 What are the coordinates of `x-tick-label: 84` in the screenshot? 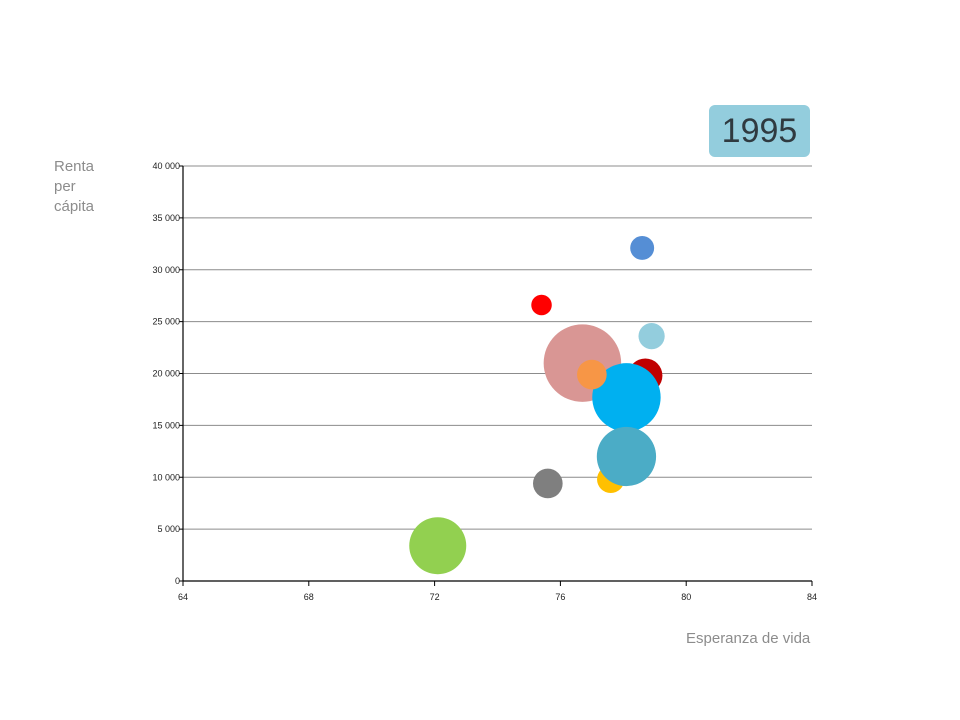 It's located at (812, 597).